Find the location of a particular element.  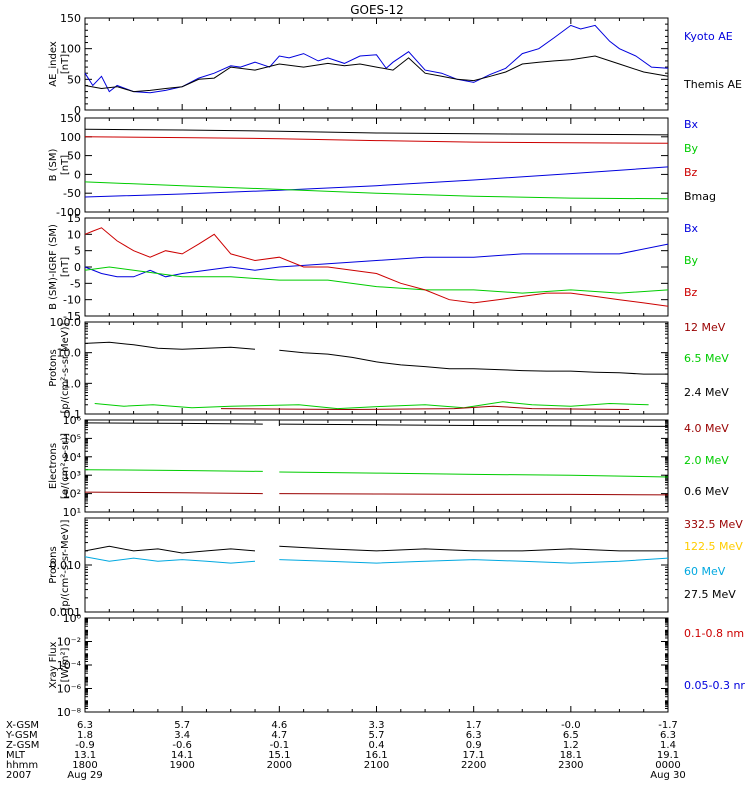

y-tick-label: 15 is located at coordinates (74, 218).